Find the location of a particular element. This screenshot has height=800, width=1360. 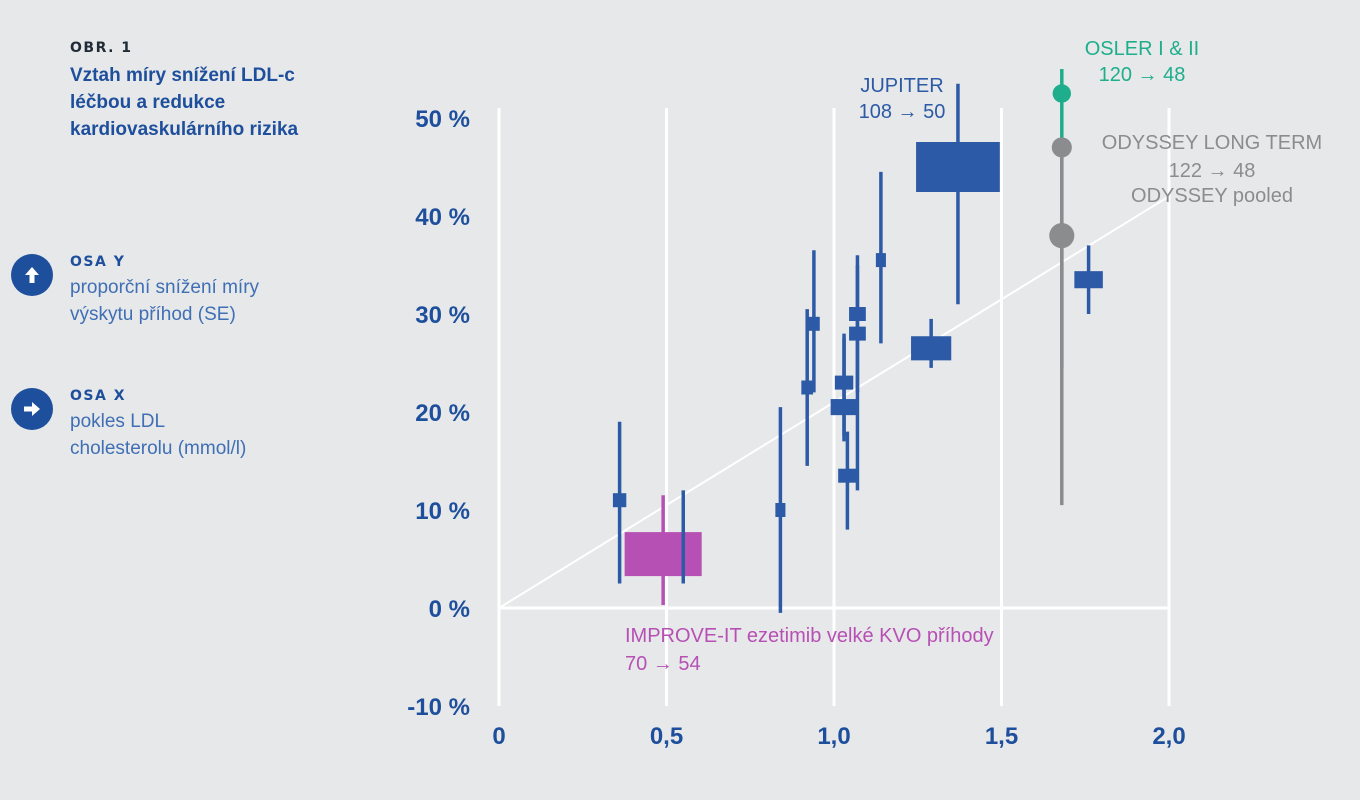

y-axis-heading: OSA Y is located at coordinates (98, 262).